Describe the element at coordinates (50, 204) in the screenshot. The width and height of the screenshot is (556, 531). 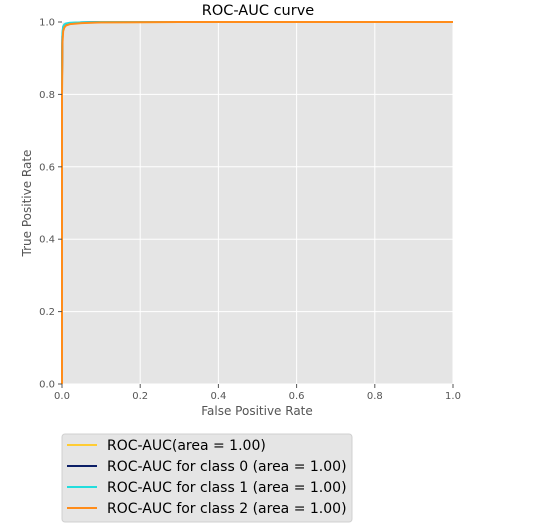
I see `y-axis-ticks: 0.0 0.2 0.4 0.6 0.8 1.0` at that location.